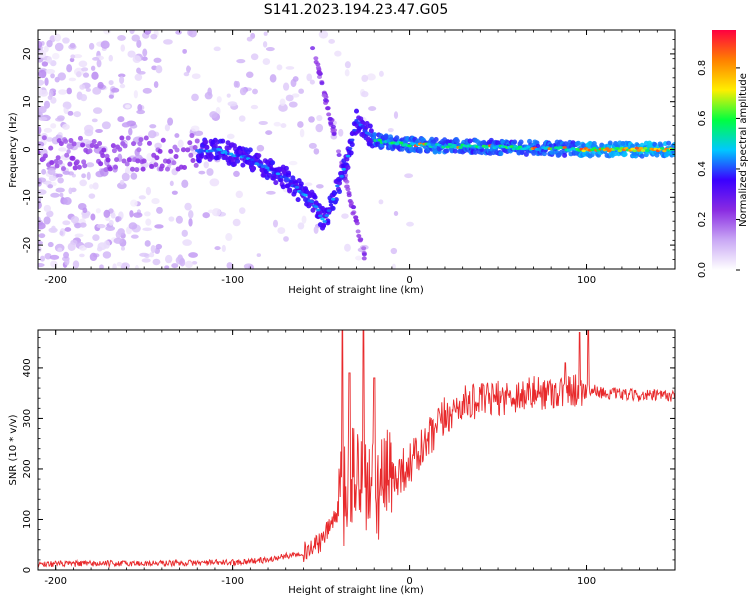  Describe the element at coordinates (232, 581) in the screenshot. I see `snr-x-tick-label: -100` at that location.